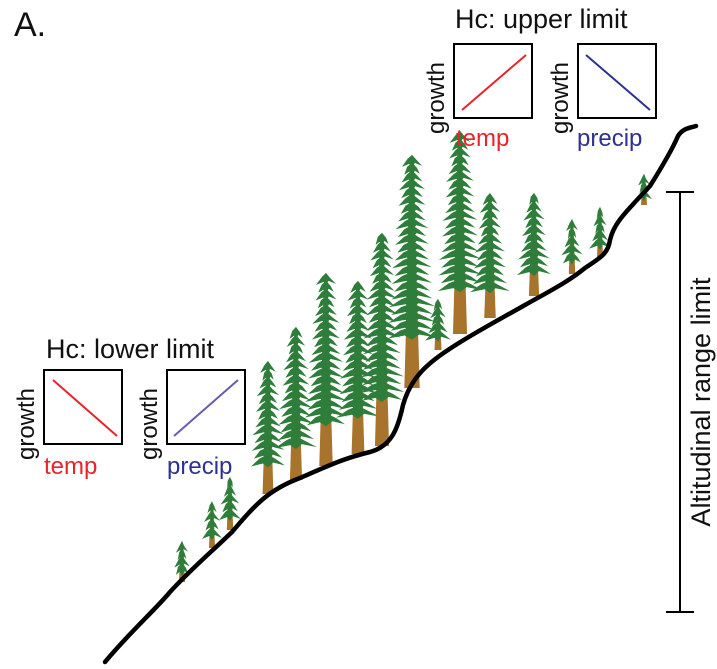 This screenshot has width=717, height=669. I want to click on altitudinal-range-bracket, so click(680, 402).